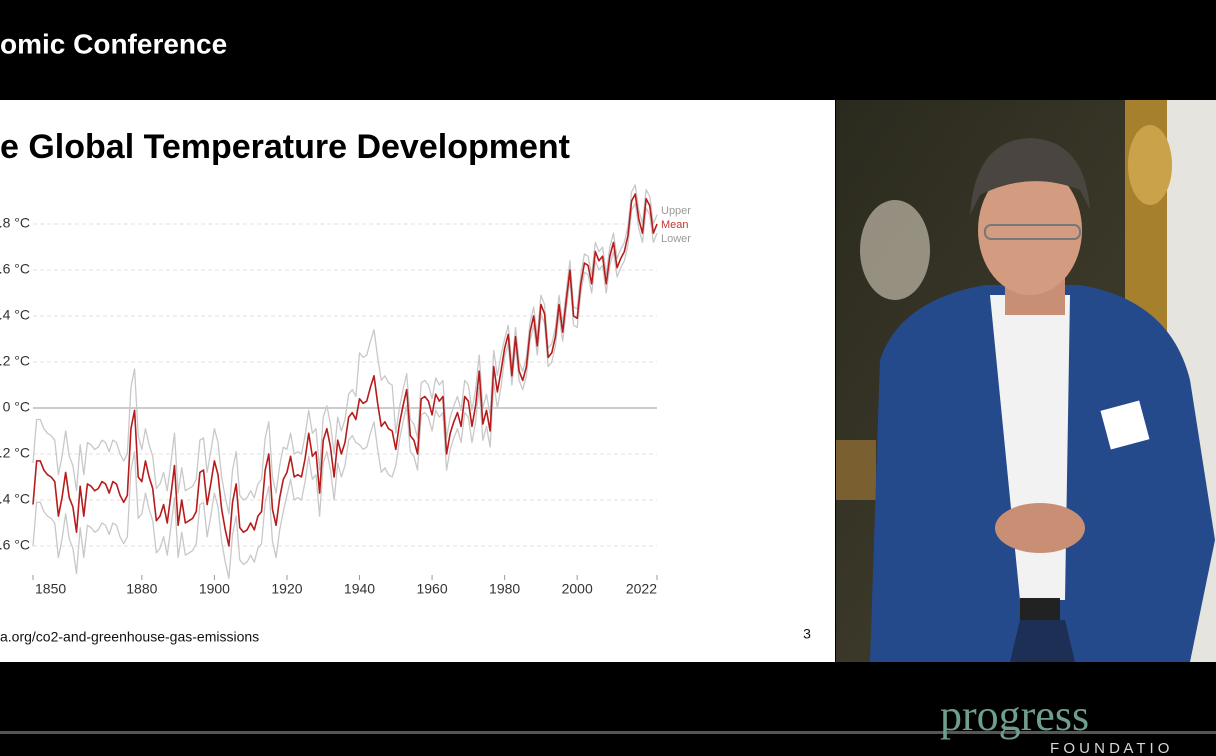 This screenshot has height=756, width=1216. I want to click on belt, so click(1040, 609).